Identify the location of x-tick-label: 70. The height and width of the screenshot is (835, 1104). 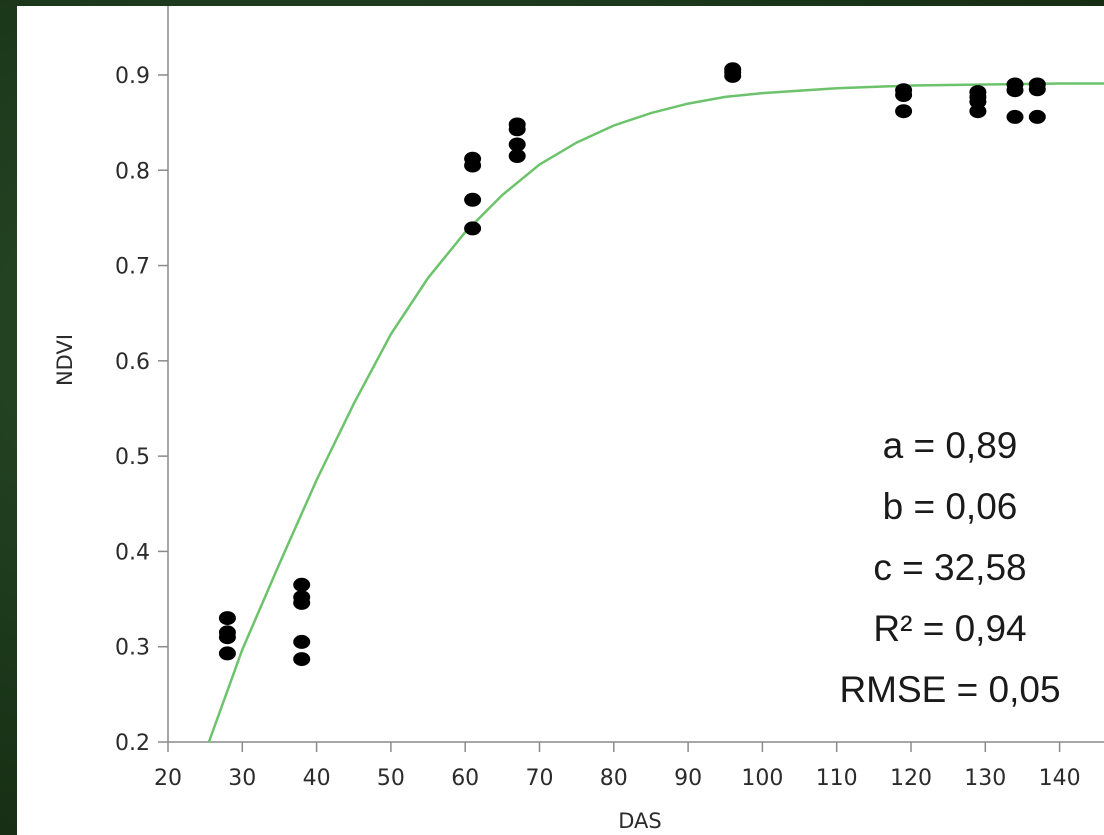
(540, 778).